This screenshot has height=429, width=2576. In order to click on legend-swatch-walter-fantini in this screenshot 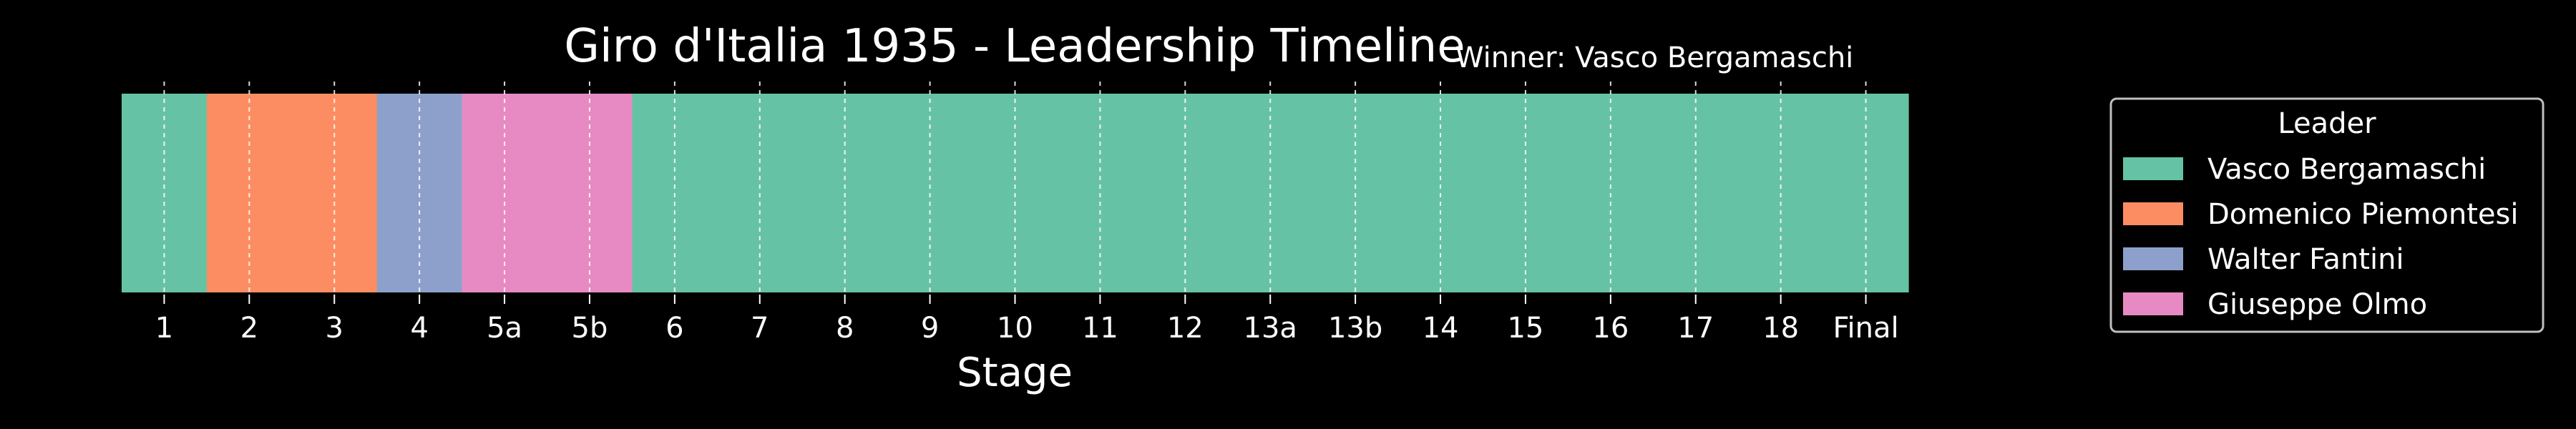, I will do `click(2153, 258)`.